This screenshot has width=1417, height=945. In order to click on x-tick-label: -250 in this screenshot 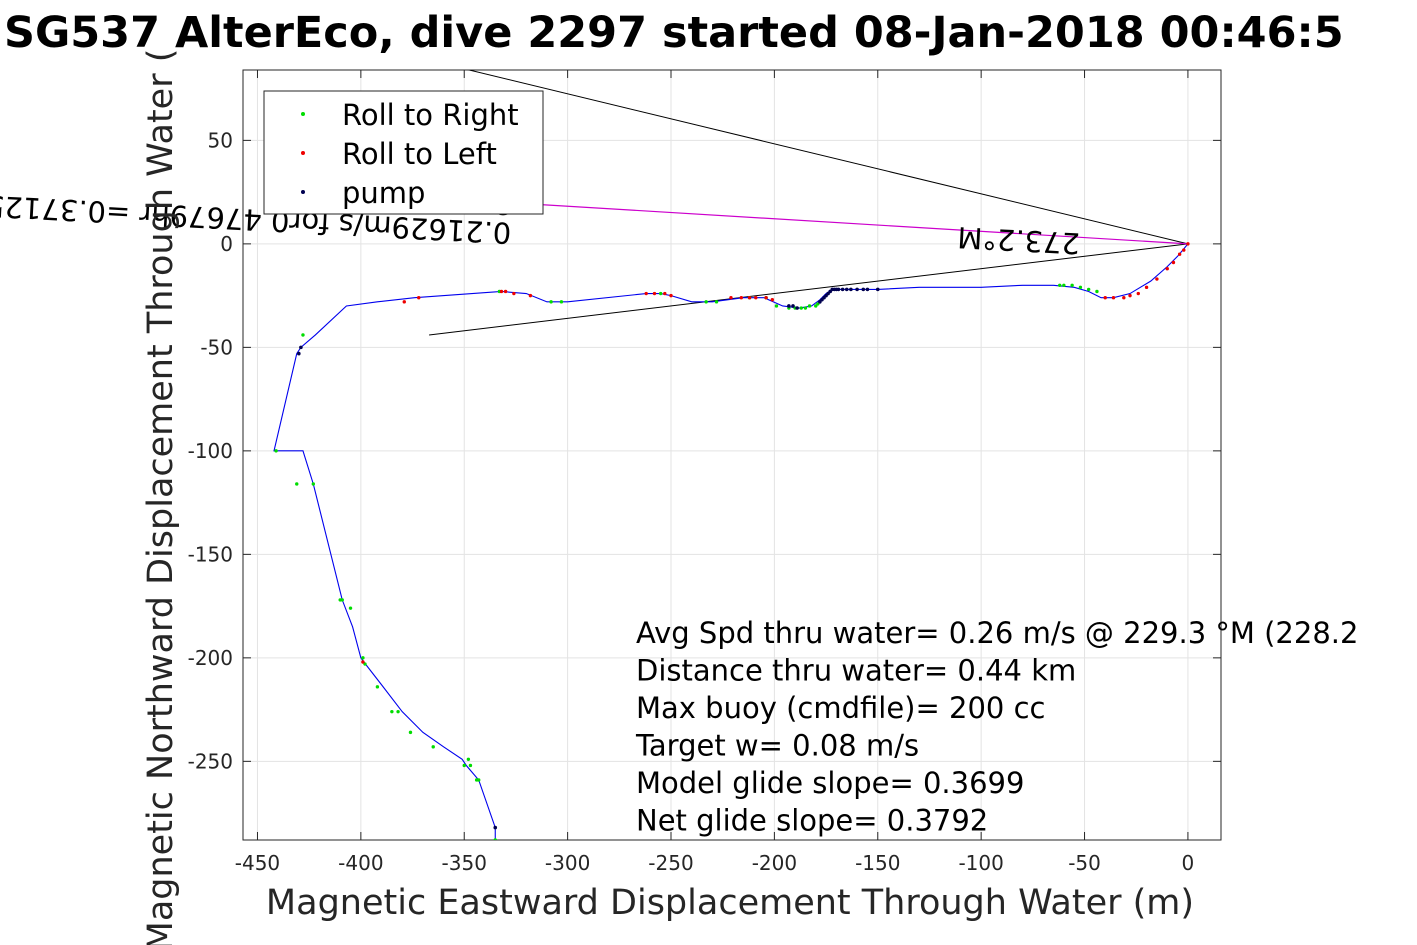, I will do `click(670, 863)`.